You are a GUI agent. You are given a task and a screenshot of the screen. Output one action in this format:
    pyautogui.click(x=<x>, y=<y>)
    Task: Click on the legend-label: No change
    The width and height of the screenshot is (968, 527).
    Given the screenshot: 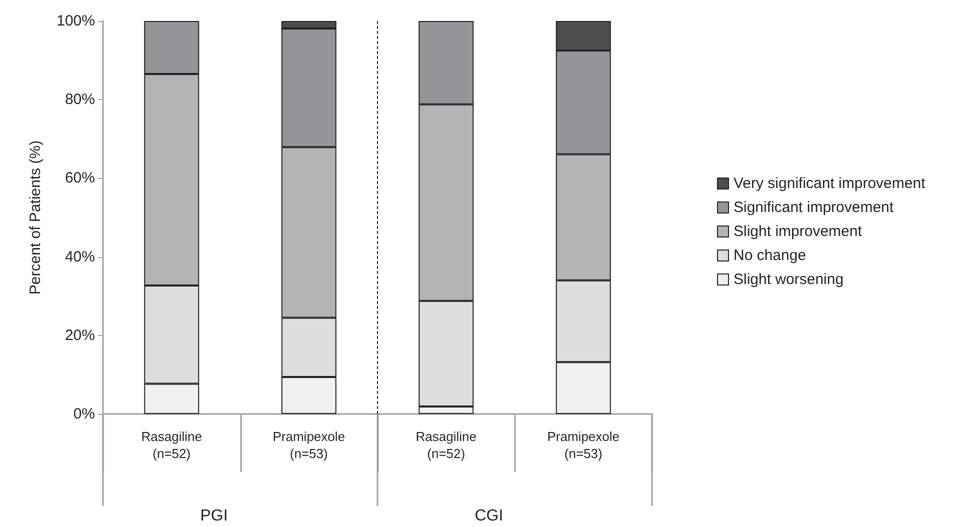 What is the action you would take?
    pyautogui.click(x=770, y=255)
    